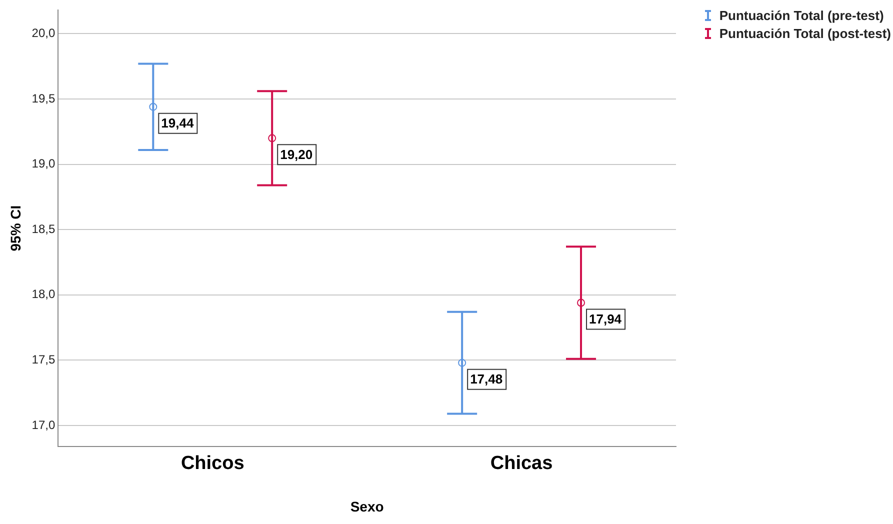 The width and height of the screenshot is (893, 524). Describe the element at coordinates (44, 294) in the screenshot. I see `y-tick-label: 18,0` at that location.